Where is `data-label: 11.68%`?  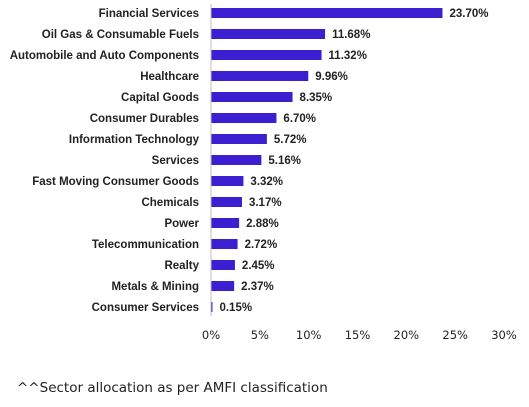
data-label: 11.68% is located at coordinates (351, 35).